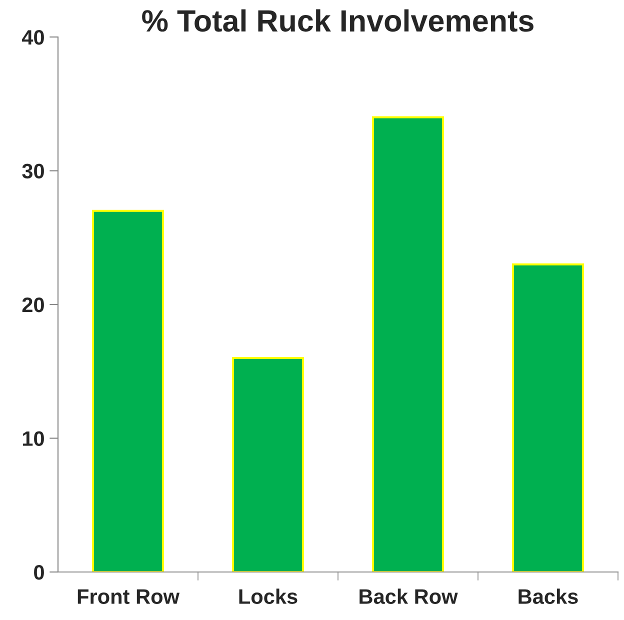 The height and width of the screenshot is (620, 624). I want to click on y-tick-label: 20, so click(33, 305).